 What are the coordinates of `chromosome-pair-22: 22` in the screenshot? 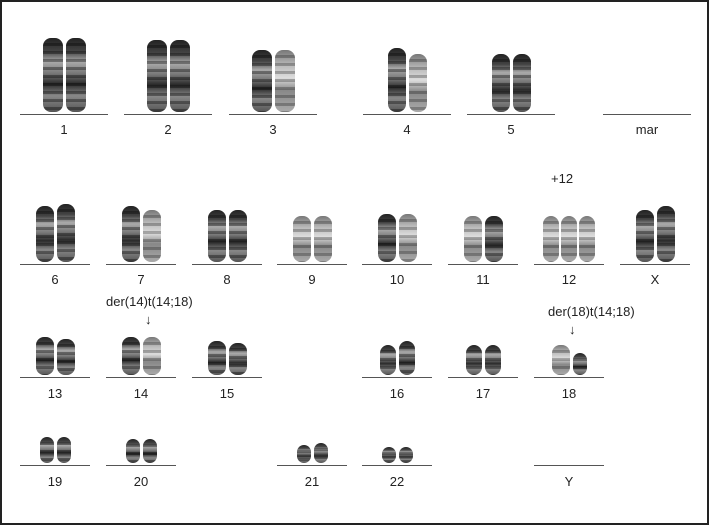 It's located at (397, 460).